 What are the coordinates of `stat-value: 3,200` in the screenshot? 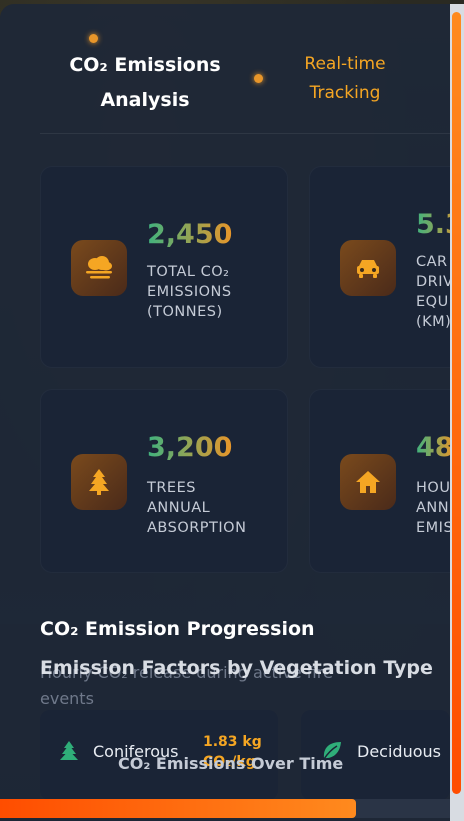 It's located at (190, 447).